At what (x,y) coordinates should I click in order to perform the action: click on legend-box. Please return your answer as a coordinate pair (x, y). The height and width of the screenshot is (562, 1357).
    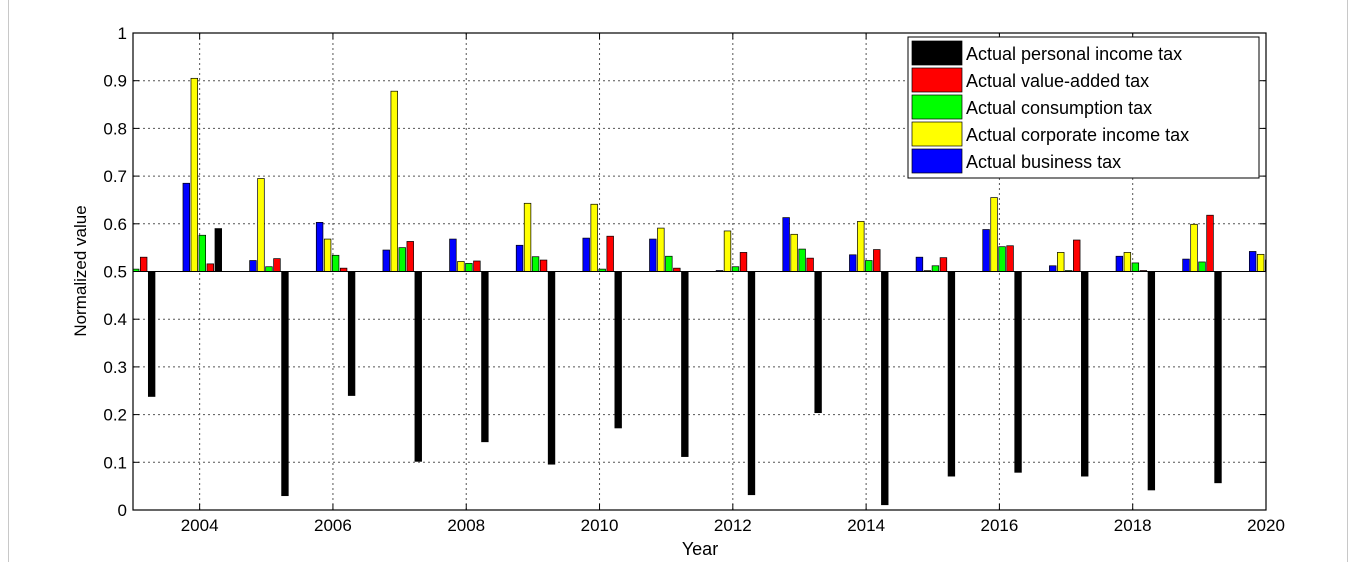
    Looking at the image, I should click on (1083, 107).